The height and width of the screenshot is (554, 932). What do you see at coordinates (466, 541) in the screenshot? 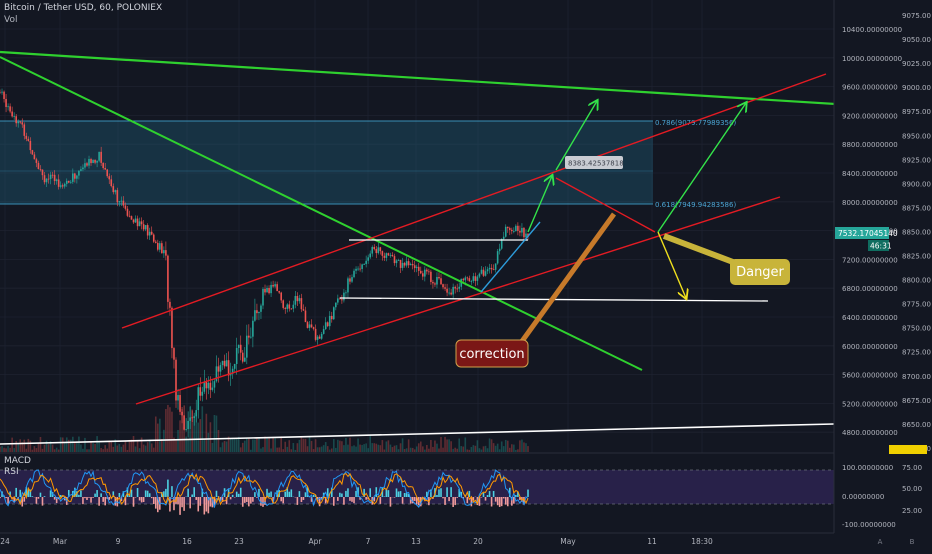
I see `time-axis` at bounding box center [466, 541].